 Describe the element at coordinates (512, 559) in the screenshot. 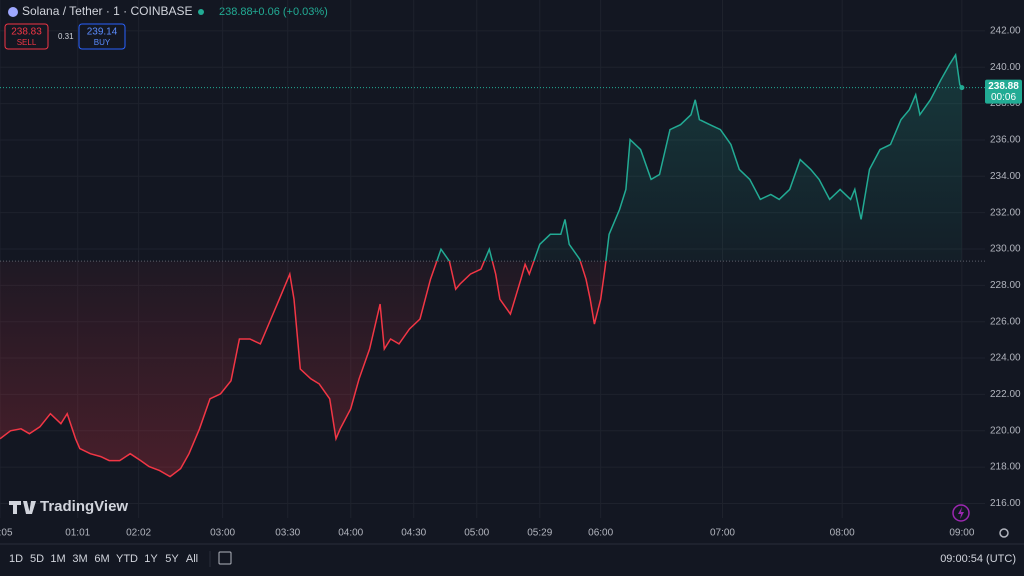

I see `toolbar: 09:00:54 (UTC) 1D 5D 1M 3M 6M YTD 1Y 5Y All` at that location.